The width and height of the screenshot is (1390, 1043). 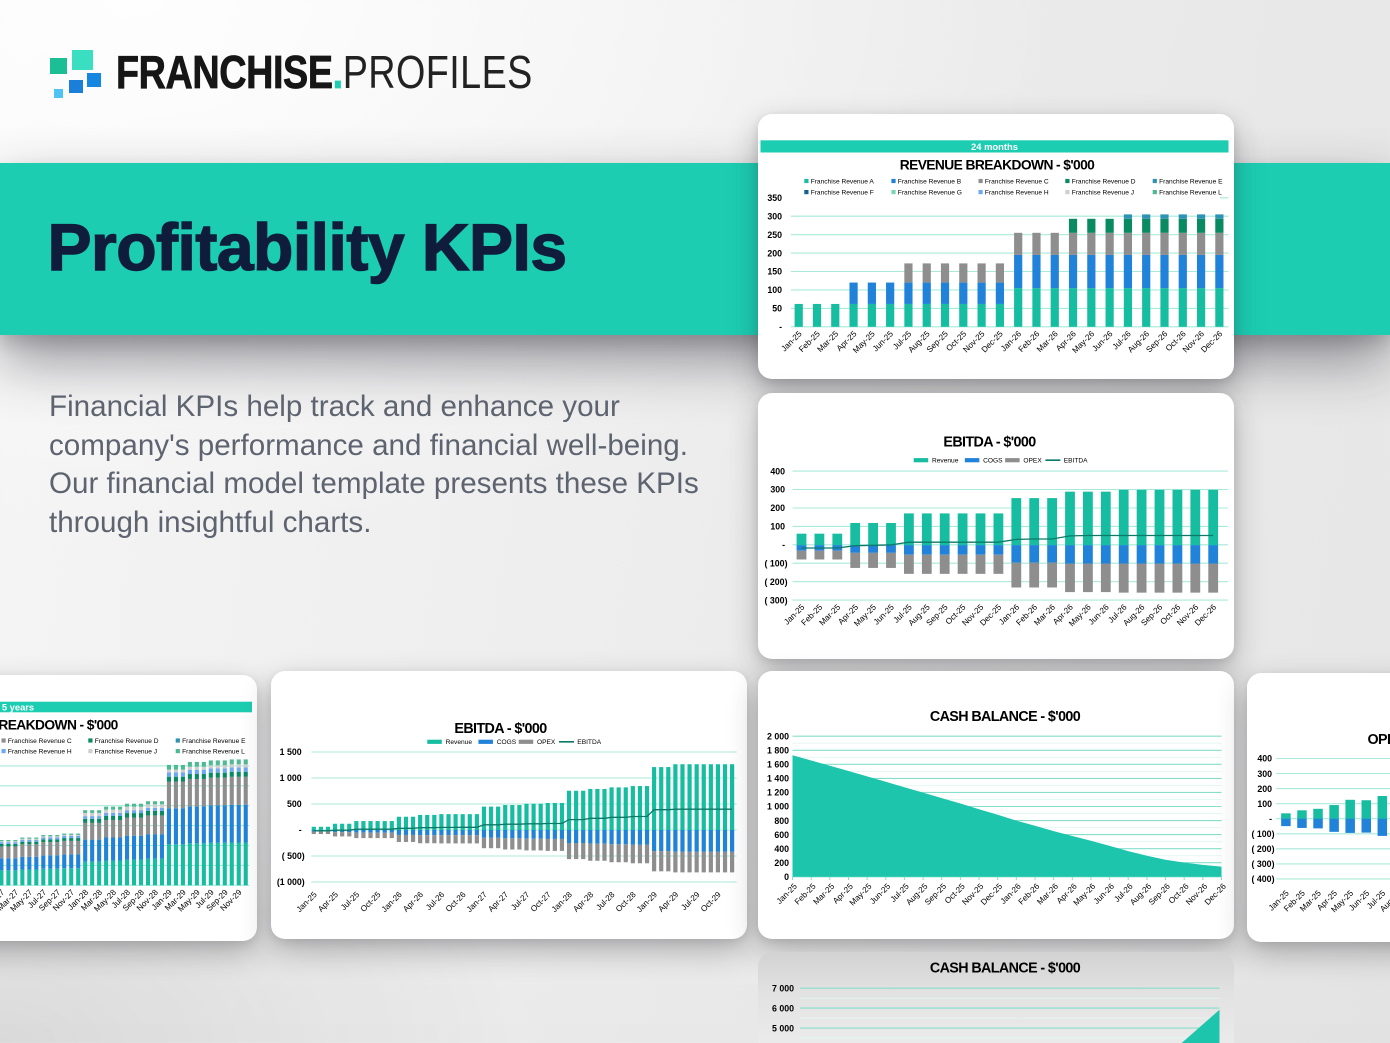 I want to click on svg-text: Jan-29, so click(x=646, y=902).